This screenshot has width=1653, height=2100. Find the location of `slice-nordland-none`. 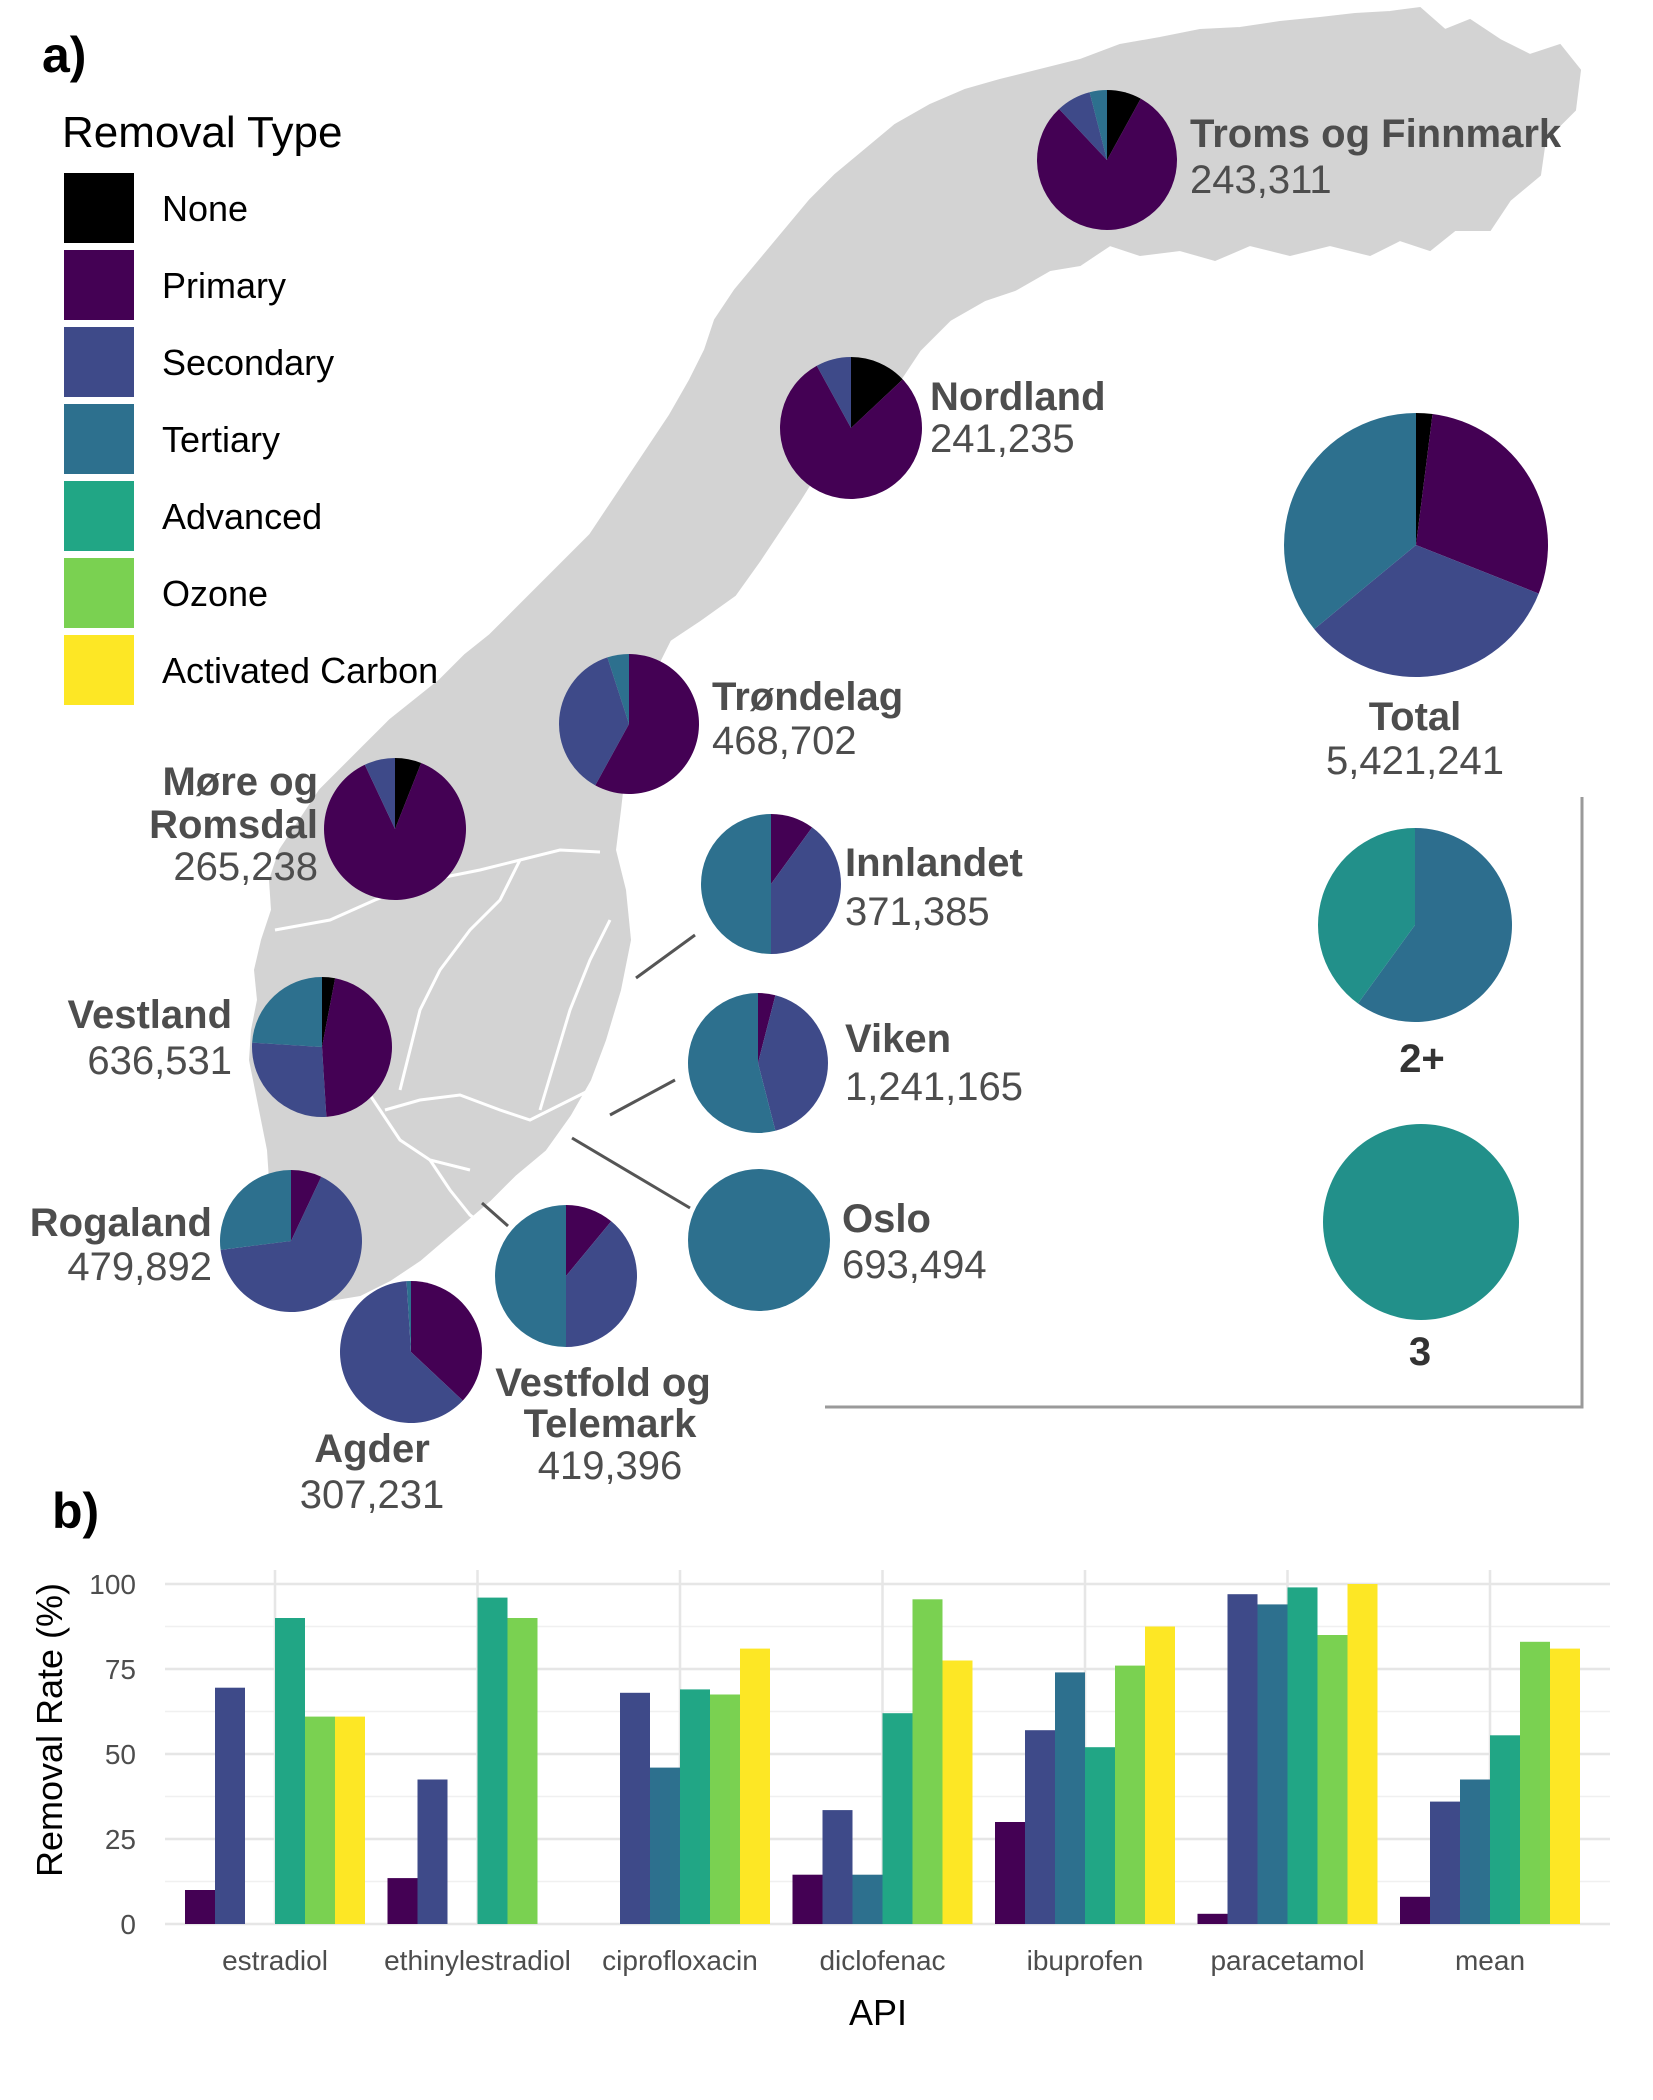

slice-nordland-none is located at coordinates (877, 392).